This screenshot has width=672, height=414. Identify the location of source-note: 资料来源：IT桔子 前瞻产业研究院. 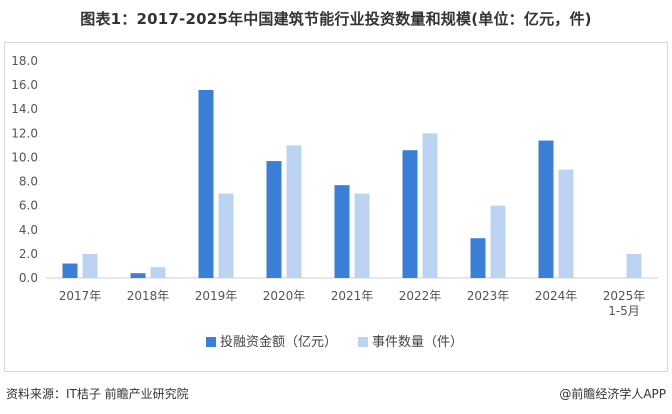
(97, 394).